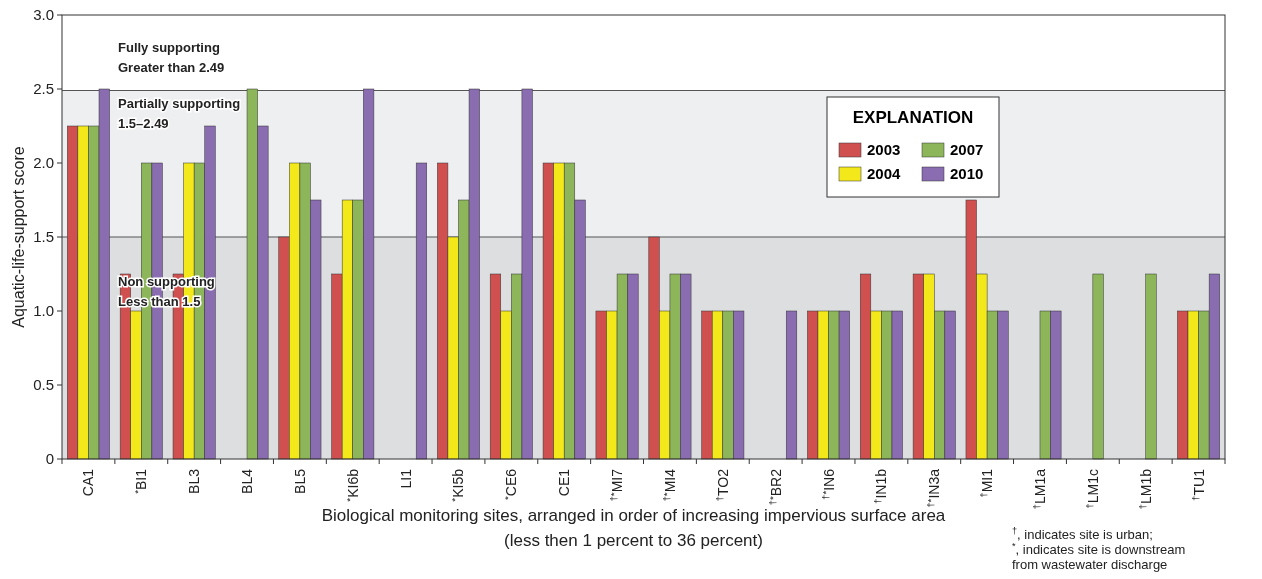 The image size is (1262, 579). What do you see at coordinates (967, 173) in the screenshot?
I see `legend-label: 2010` at bounding box center [967, 173].